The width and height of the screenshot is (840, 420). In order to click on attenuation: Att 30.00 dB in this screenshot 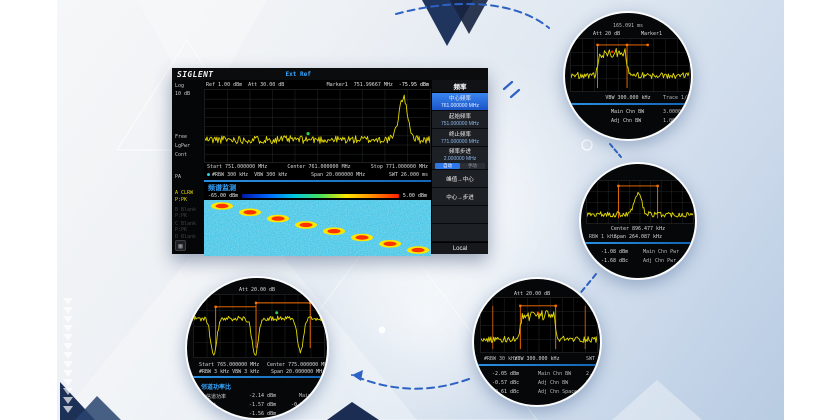, I will do `click(266, 84)`.